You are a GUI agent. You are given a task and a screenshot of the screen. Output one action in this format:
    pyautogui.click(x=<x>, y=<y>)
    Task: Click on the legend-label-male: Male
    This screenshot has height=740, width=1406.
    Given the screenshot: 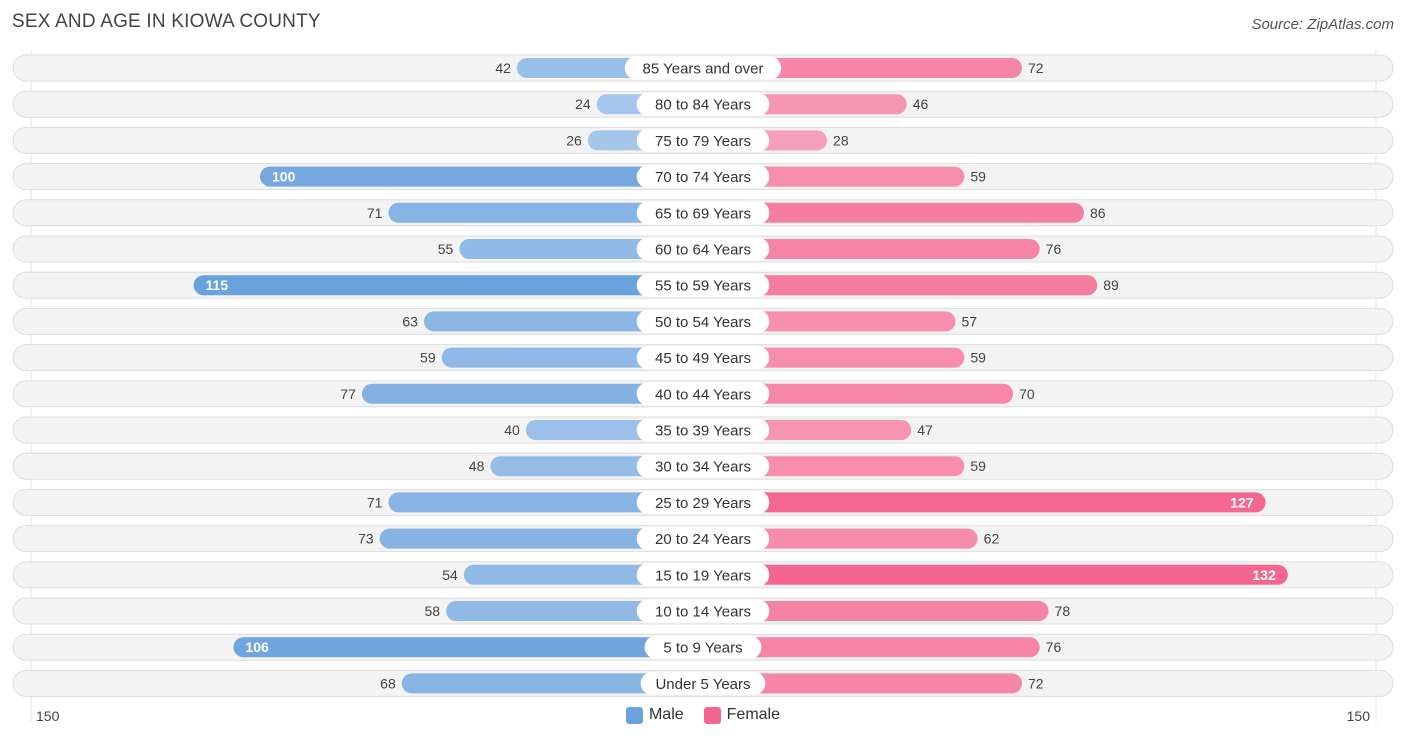 What is the action you would take?
    pyautogui.click(x=666, y=714)
    